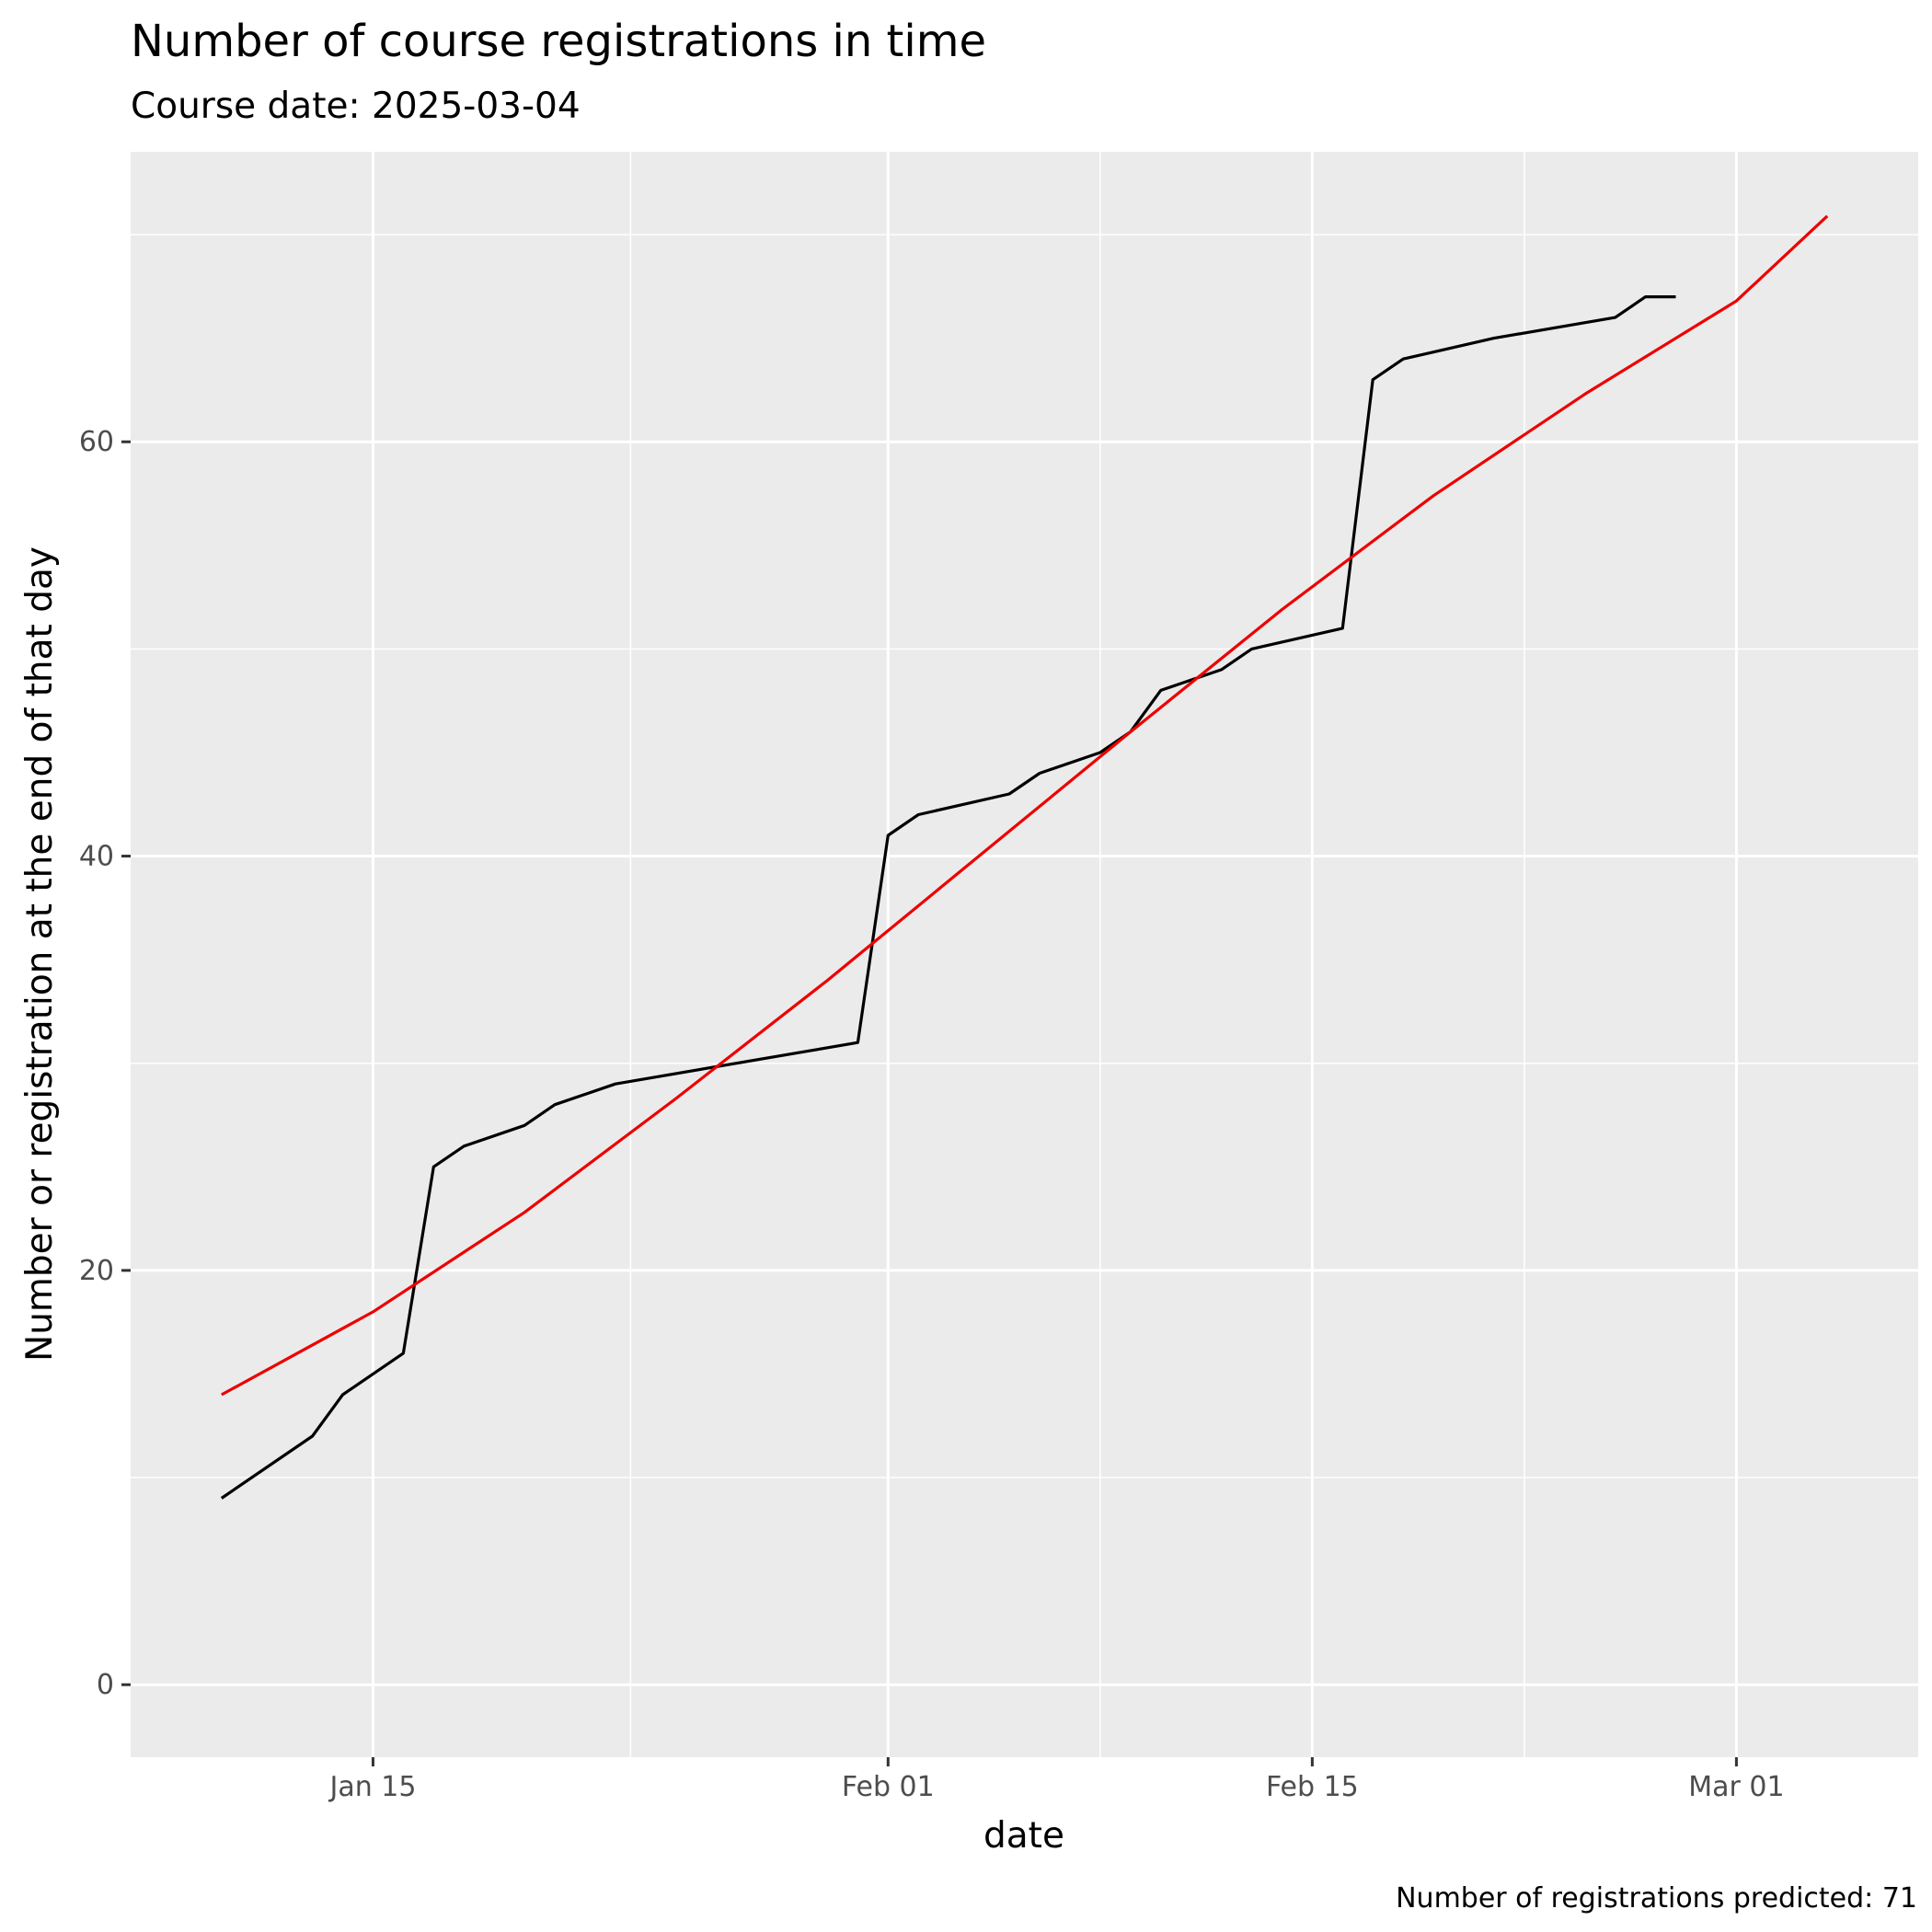 The width and height of the screenshot is (1932, 1932). What do you see at coordinates (558, 41) in the screenshot?
I see `chart-title: Number of course registrations in time` at bounding box center [558, 41].